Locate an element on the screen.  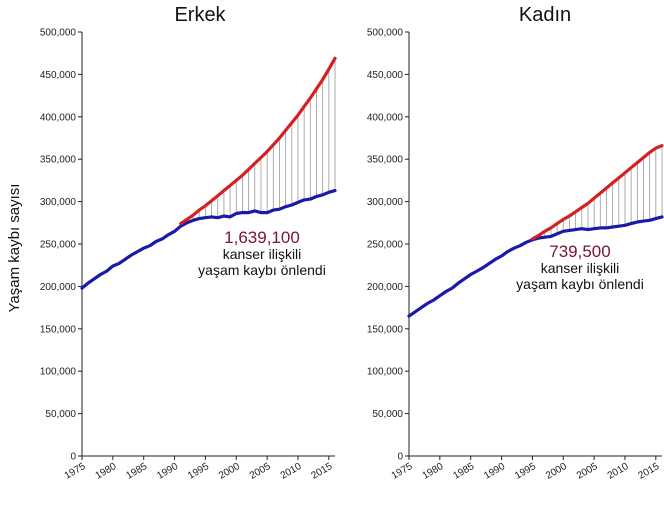
y-axis-label: Yaşam kaybı sayısı is located at coordinates (14, 248).